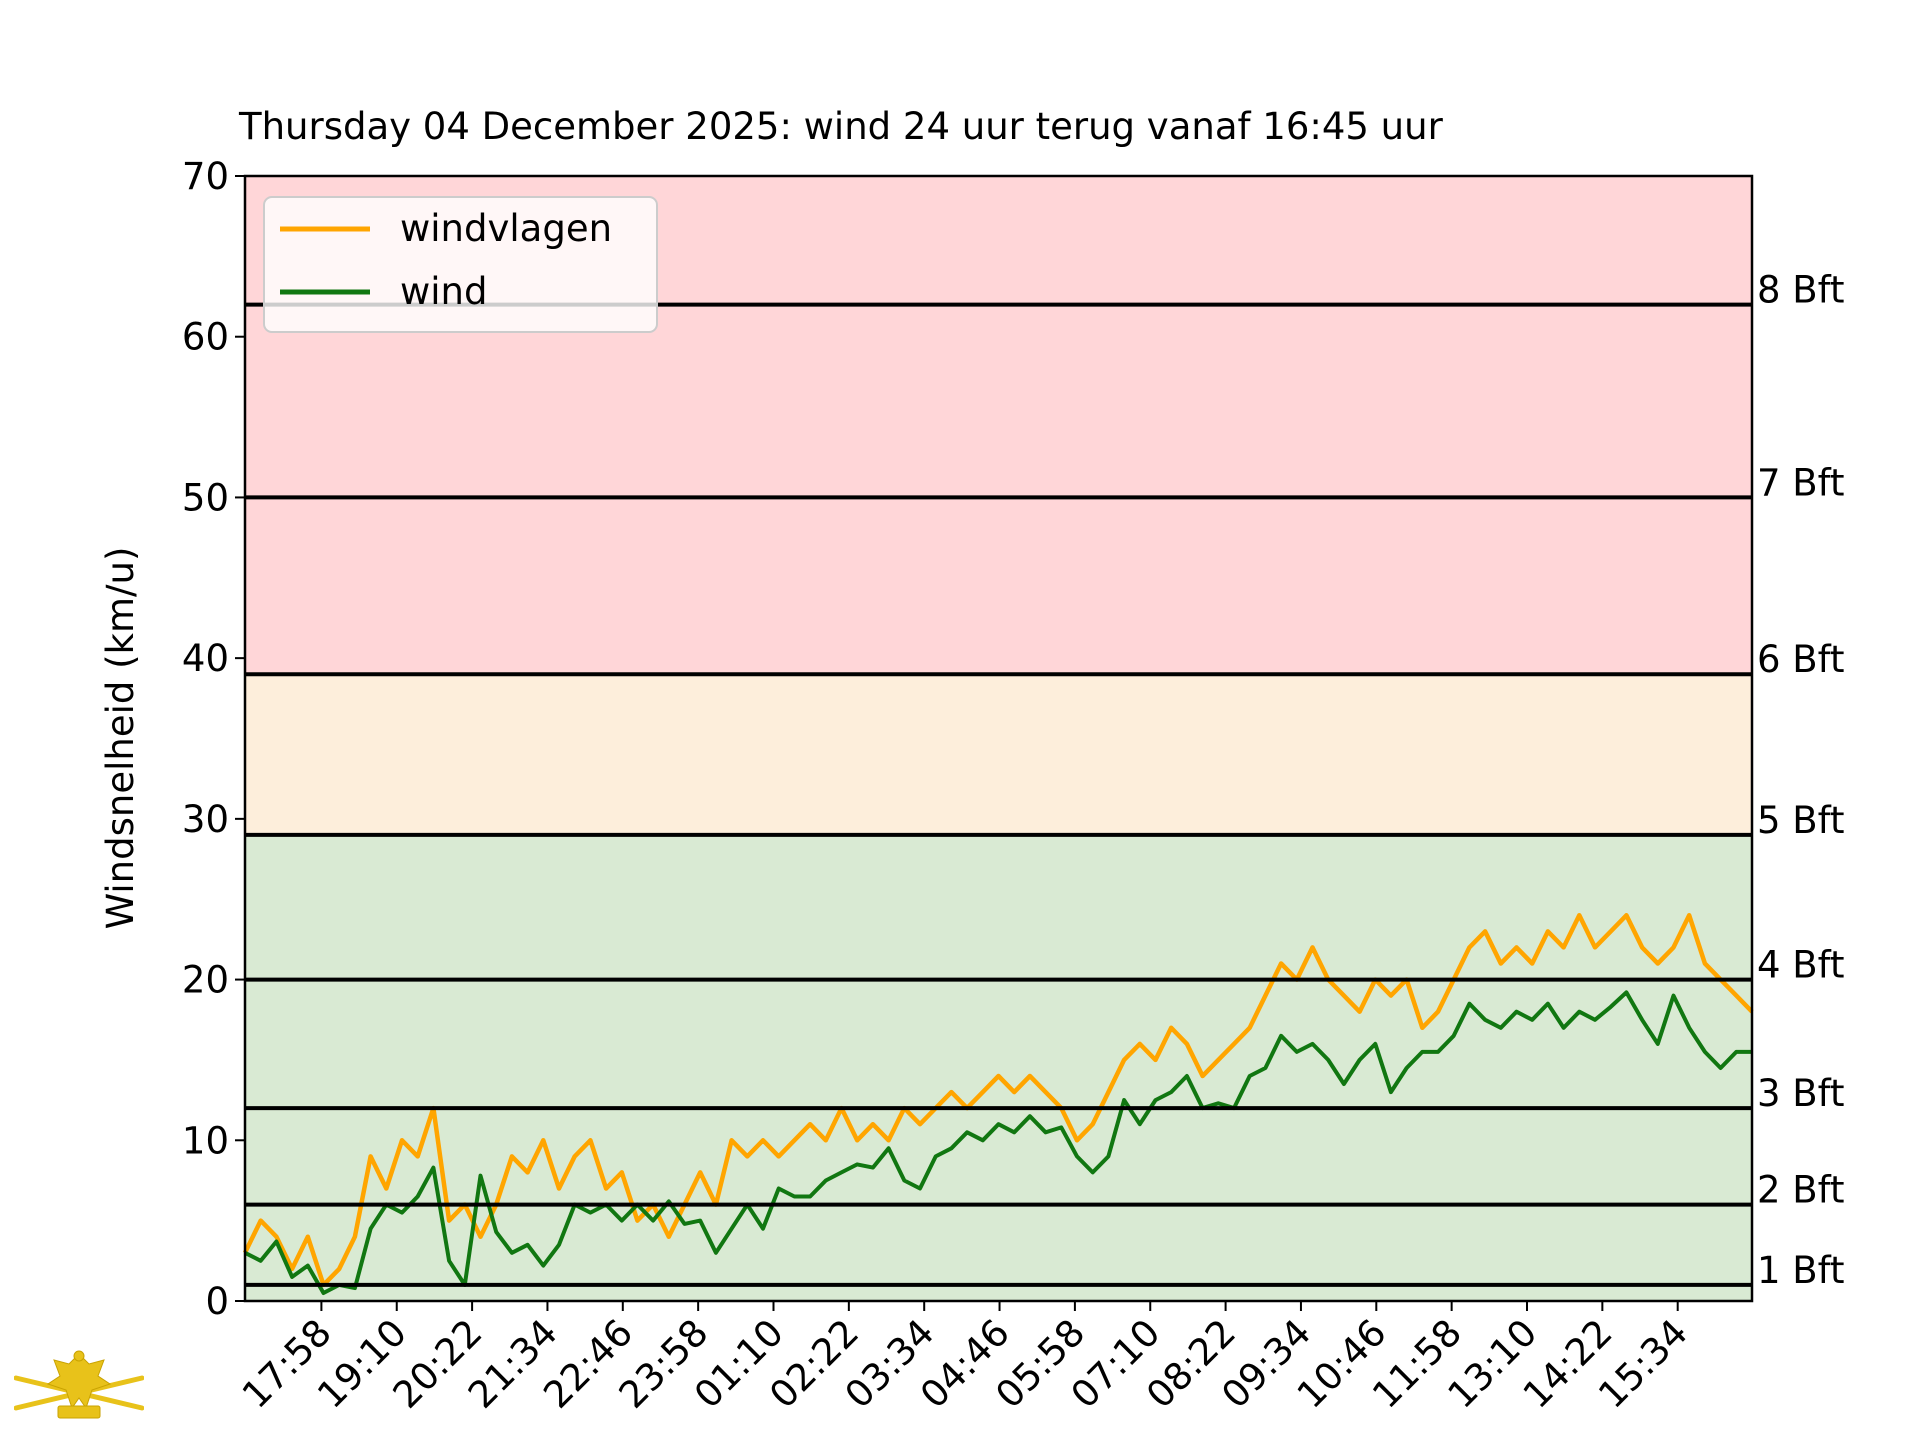  Describe the element at coordinates (460, 264) in the screenshot. I see `legend: windvlagen wind` at that location.